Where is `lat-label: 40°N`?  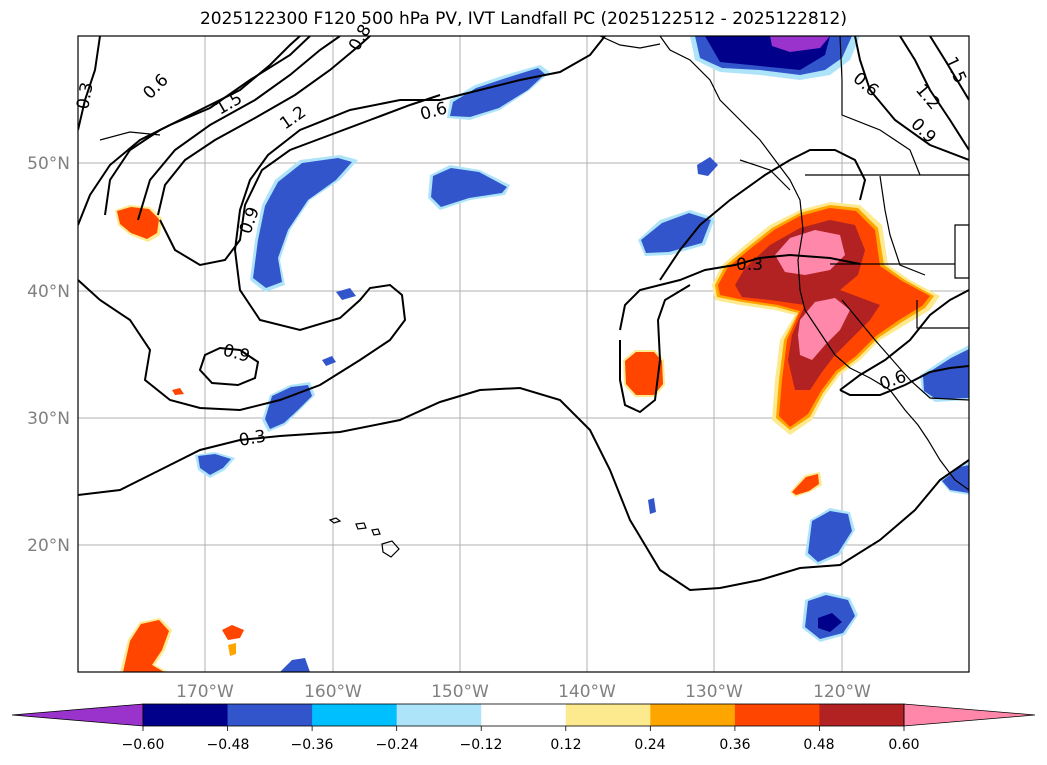 lat-label: 40°N is located at coordinates (48, 292).